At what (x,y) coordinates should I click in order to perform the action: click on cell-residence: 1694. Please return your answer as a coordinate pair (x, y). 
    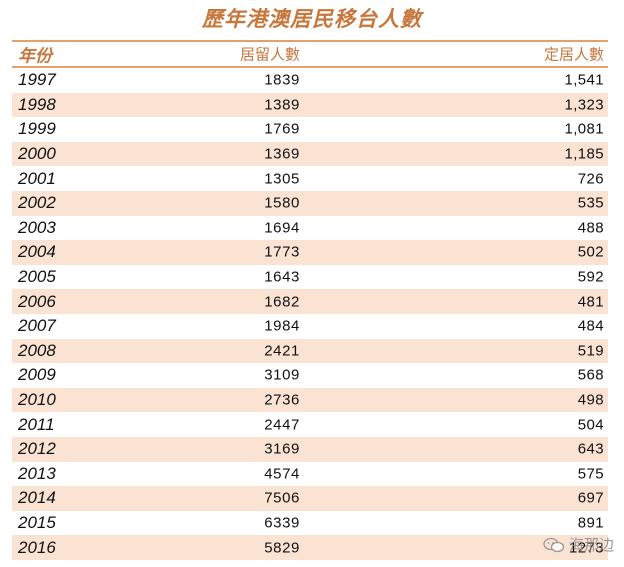
    Looking at the image, I should click on (282, 228).